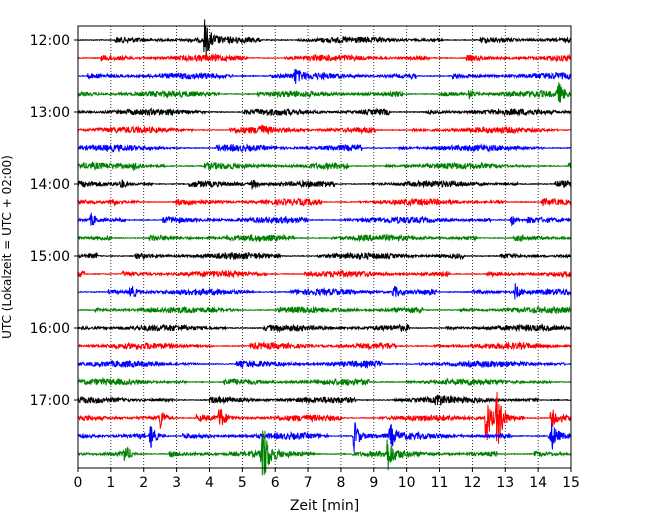  Describe the element at coordinates (50, 257) in the screenshot. I see `y-tick-label: 15:00` at that location.